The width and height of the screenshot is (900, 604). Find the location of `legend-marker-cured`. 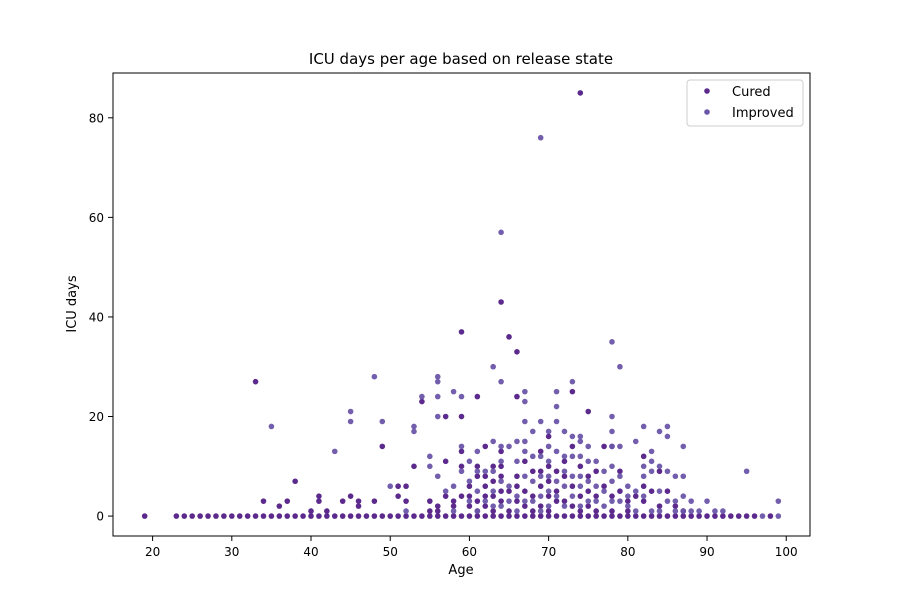

legend-marker-cured is located at coordinates (707, 91).